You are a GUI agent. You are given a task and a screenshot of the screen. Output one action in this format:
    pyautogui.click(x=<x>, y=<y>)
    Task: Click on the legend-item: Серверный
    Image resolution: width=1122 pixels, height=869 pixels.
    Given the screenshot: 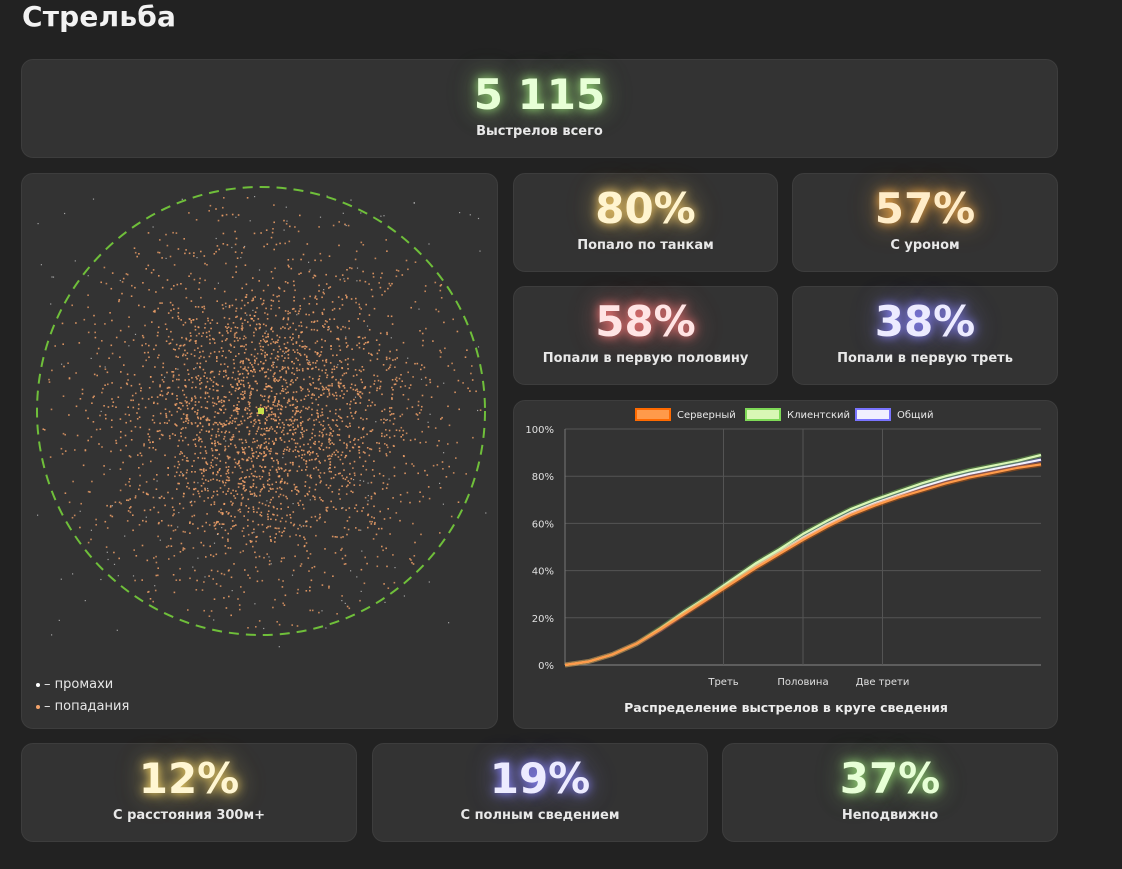 What is the action you would take?
    pyautogui.click(x=685, y=414)
    